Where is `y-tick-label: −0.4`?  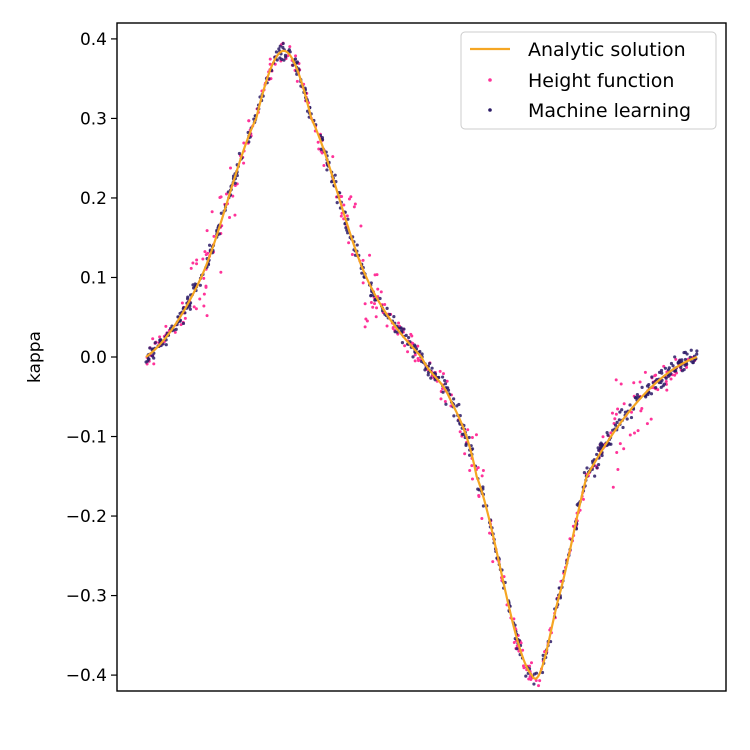 y-tick-label: −0.4 is located at coordinates (86, 676).